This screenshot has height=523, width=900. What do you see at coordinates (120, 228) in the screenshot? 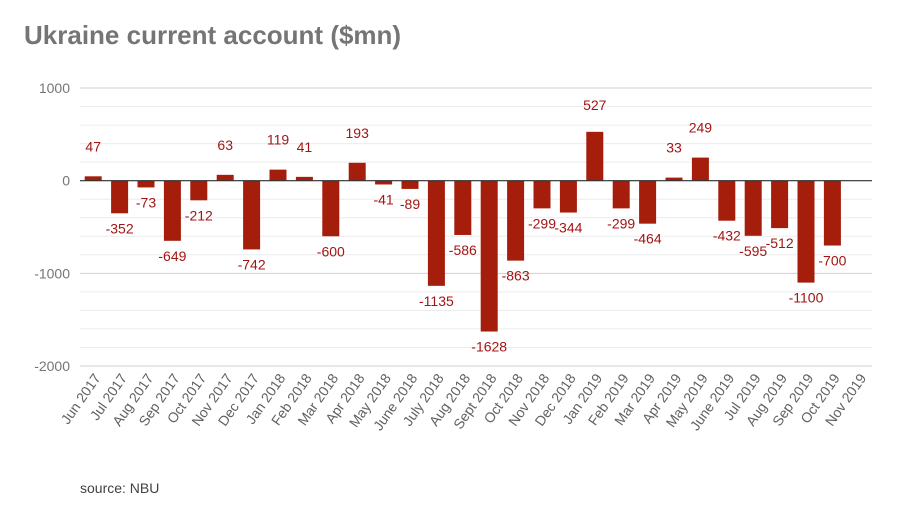
I see `data-label: -352` at bounding box center [120, 228].